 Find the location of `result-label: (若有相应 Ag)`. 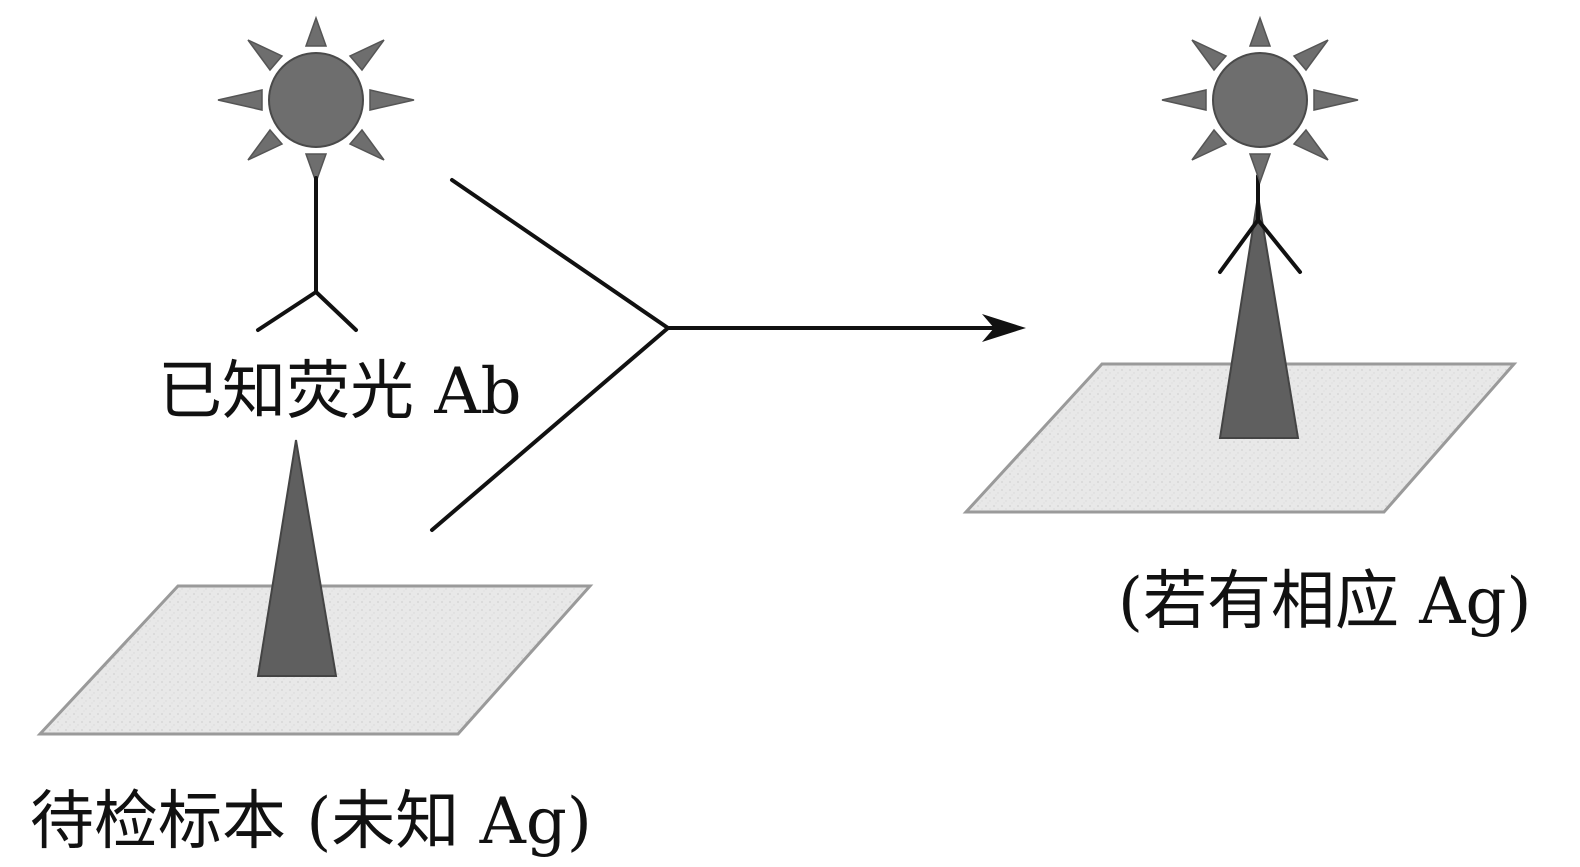

result-label: (若有相应 Ag) is located at coordinates (1325, 602).